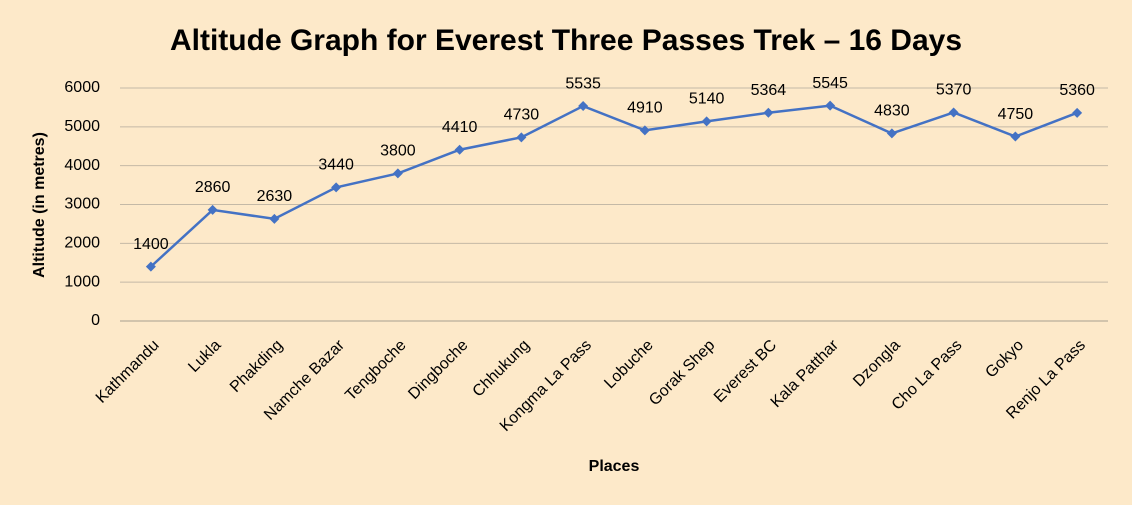  What do you see at coordinates (82, 126) in the screenshot?
I see `y-tick-label: 5000` at bounding box center [82, 126].